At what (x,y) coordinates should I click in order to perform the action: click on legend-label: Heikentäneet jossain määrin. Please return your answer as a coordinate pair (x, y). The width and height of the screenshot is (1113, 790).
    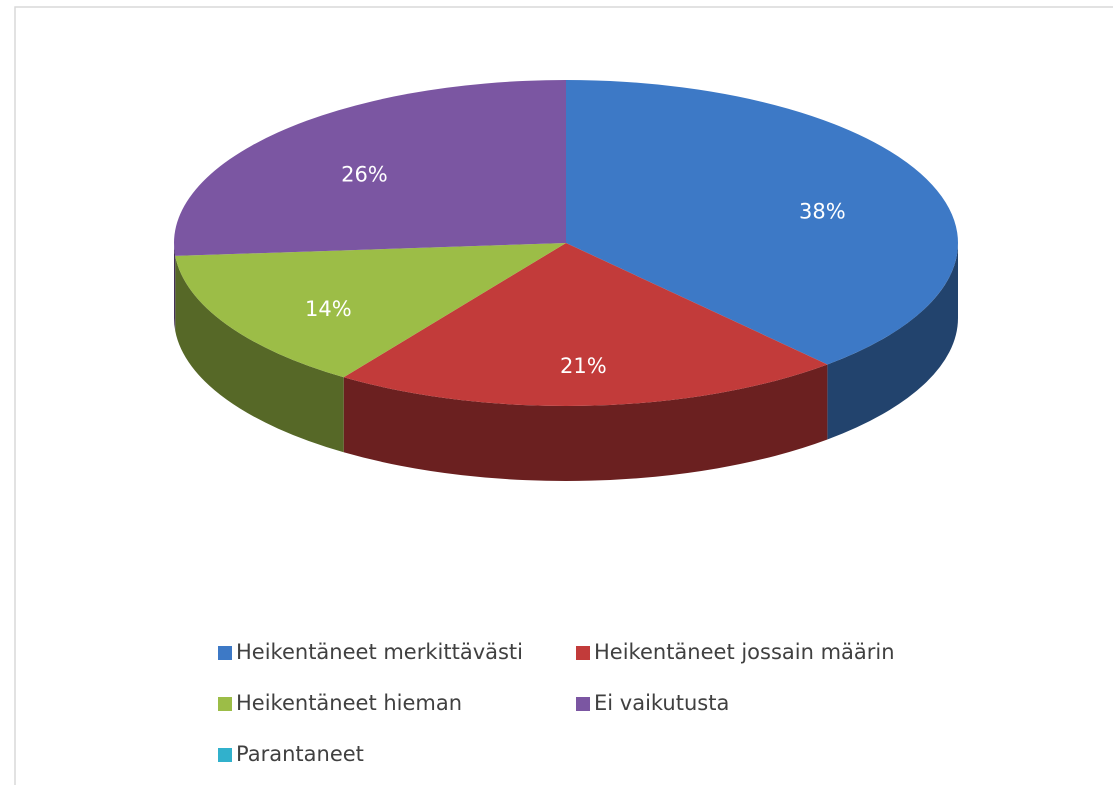
    Looking at the image, I should click on (744, 652).